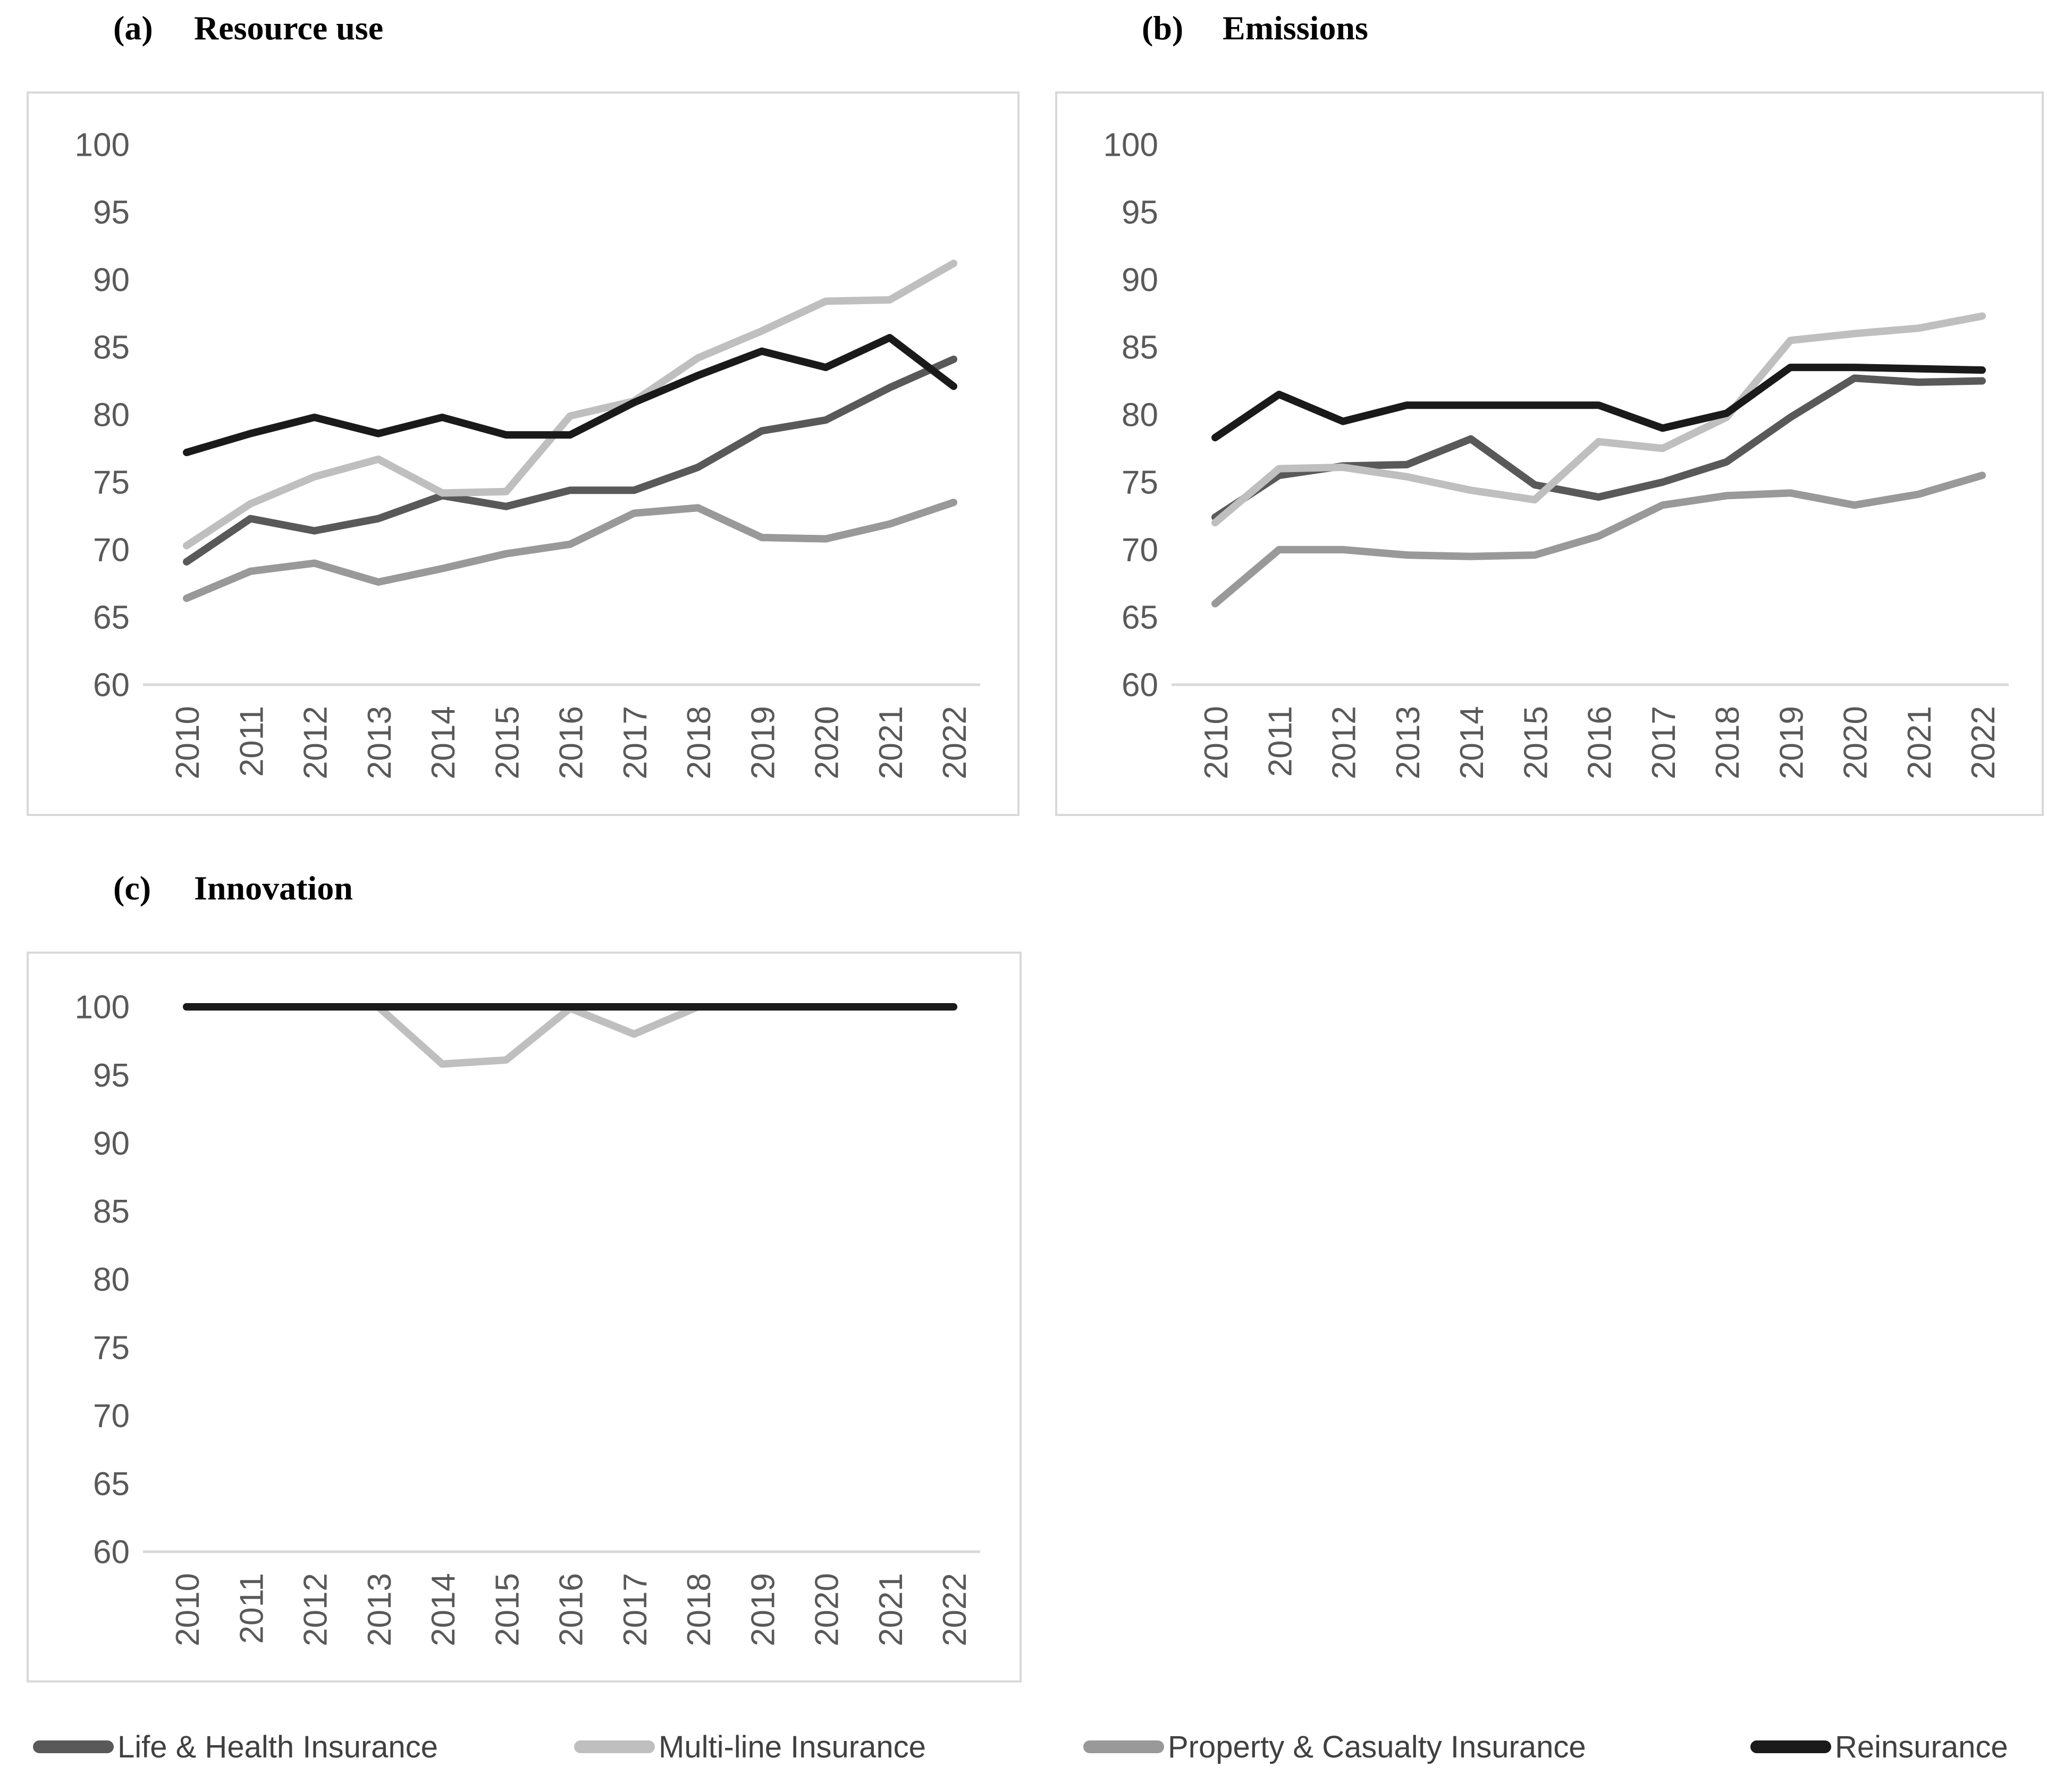  I want to click on multi-line-line-swatch-icon, so click(614, 1746).